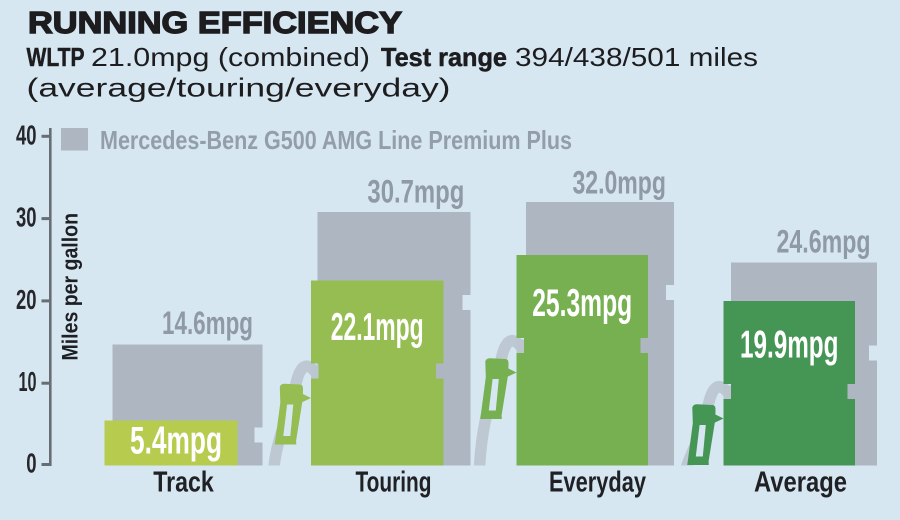 The image size is (900, 520). Describe the element at coordinates (415, 192) in the screenshot. I see `svg-text: 30.7mpg` at that location.